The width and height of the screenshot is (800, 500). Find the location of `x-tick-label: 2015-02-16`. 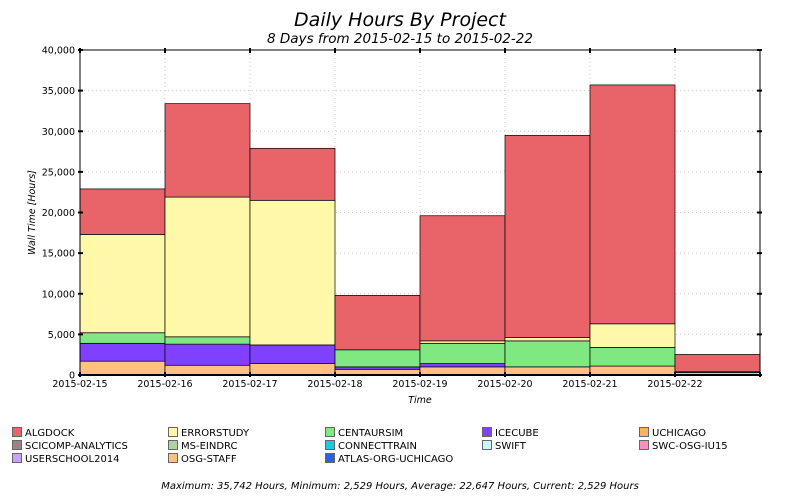

x-tick-label: 2015-02-16 is located at coordinates (164, 384).